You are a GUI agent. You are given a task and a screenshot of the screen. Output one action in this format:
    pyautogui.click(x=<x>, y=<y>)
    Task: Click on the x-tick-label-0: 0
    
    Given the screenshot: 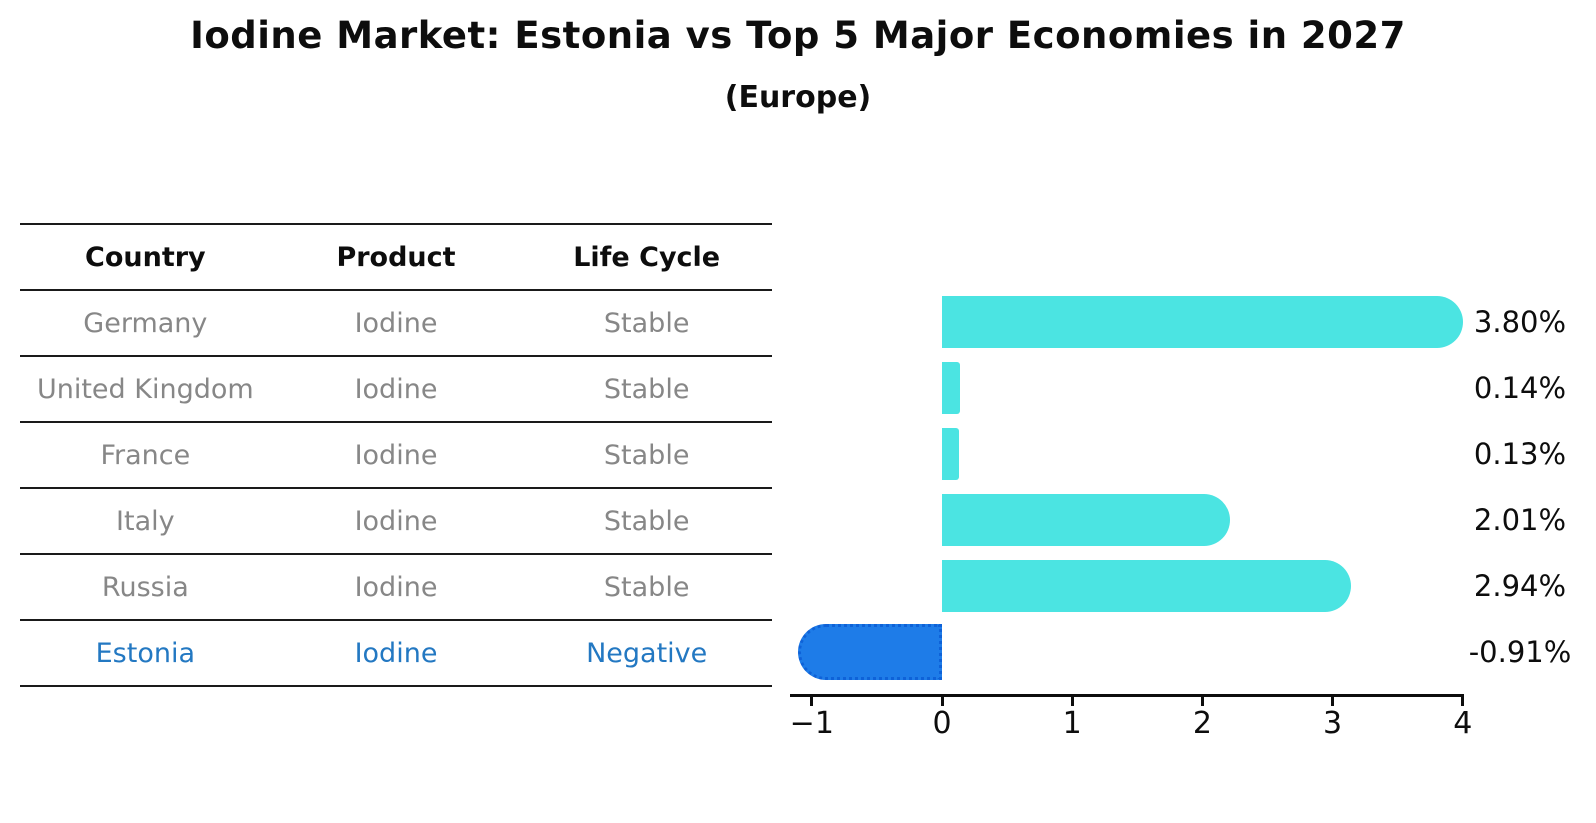 What is the action you would take?
    pyautogui.click(x=942, y=723)
    